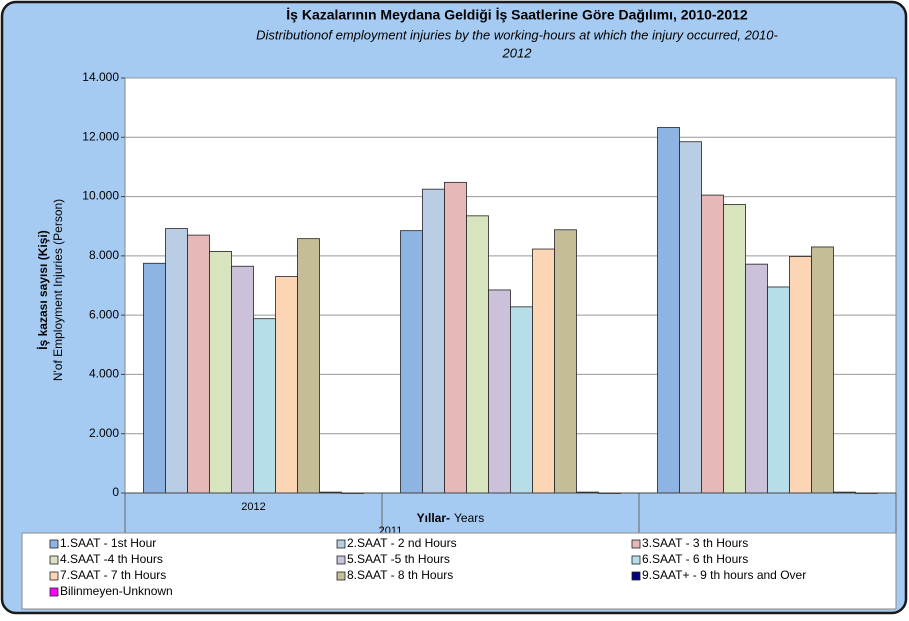 The height and width of the screenshot is (621, 909). I want to click on y-axis-label: N'of Employment Injuries (Person), so click(58, 290).